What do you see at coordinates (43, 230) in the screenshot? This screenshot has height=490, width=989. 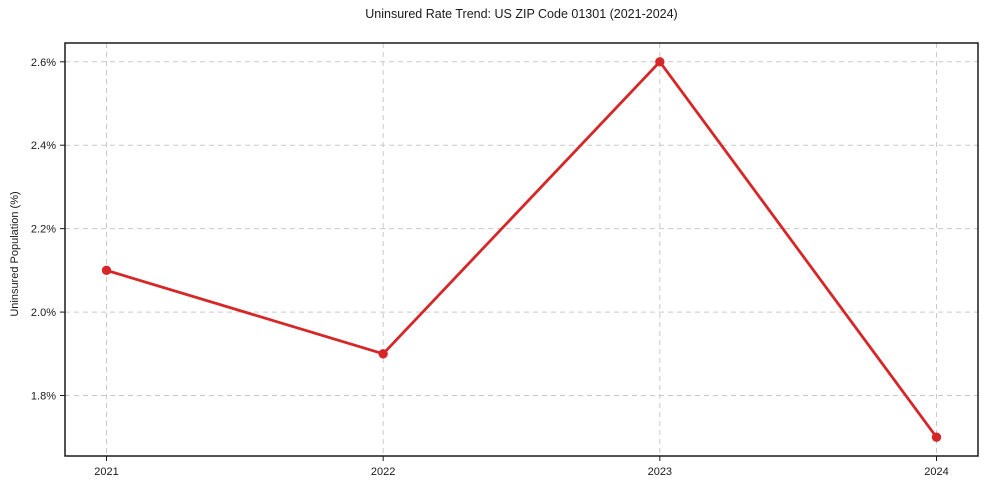 I see `y-tick-label: 2.2%` at bounding box center [43, 230].